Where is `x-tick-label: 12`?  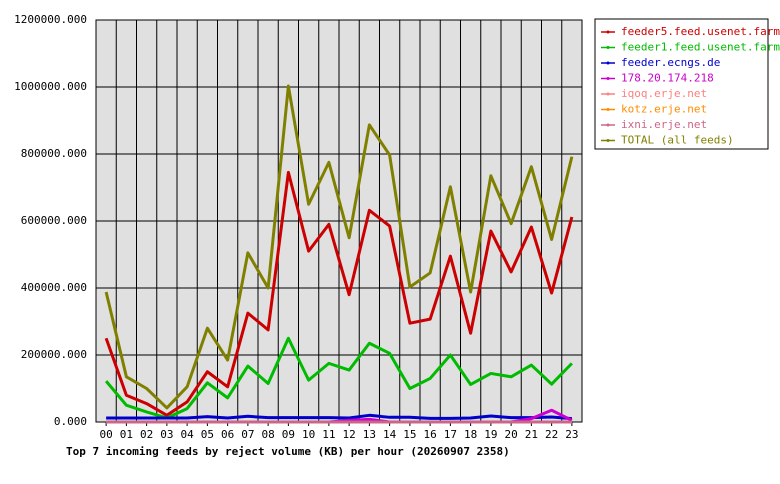
x-tick-label: 12 is located at coordinates (349, 434).